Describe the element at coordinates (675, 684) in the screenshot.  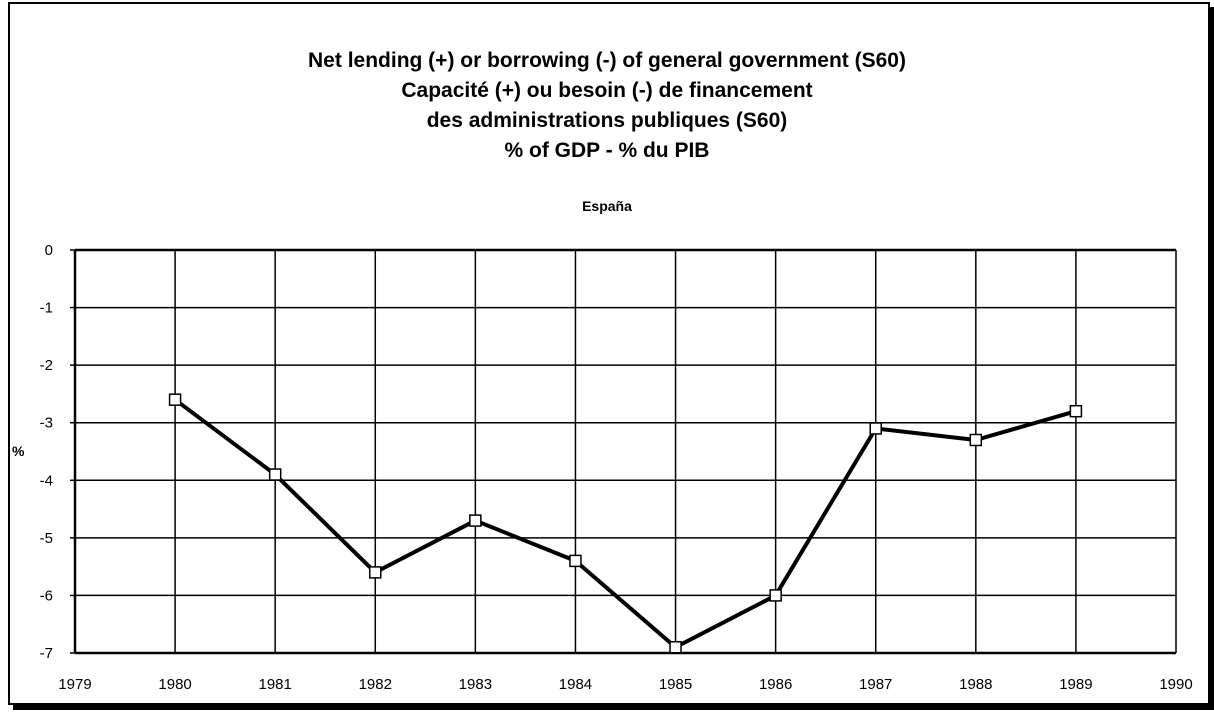
I see `x-tick-label: 1985` at that location.